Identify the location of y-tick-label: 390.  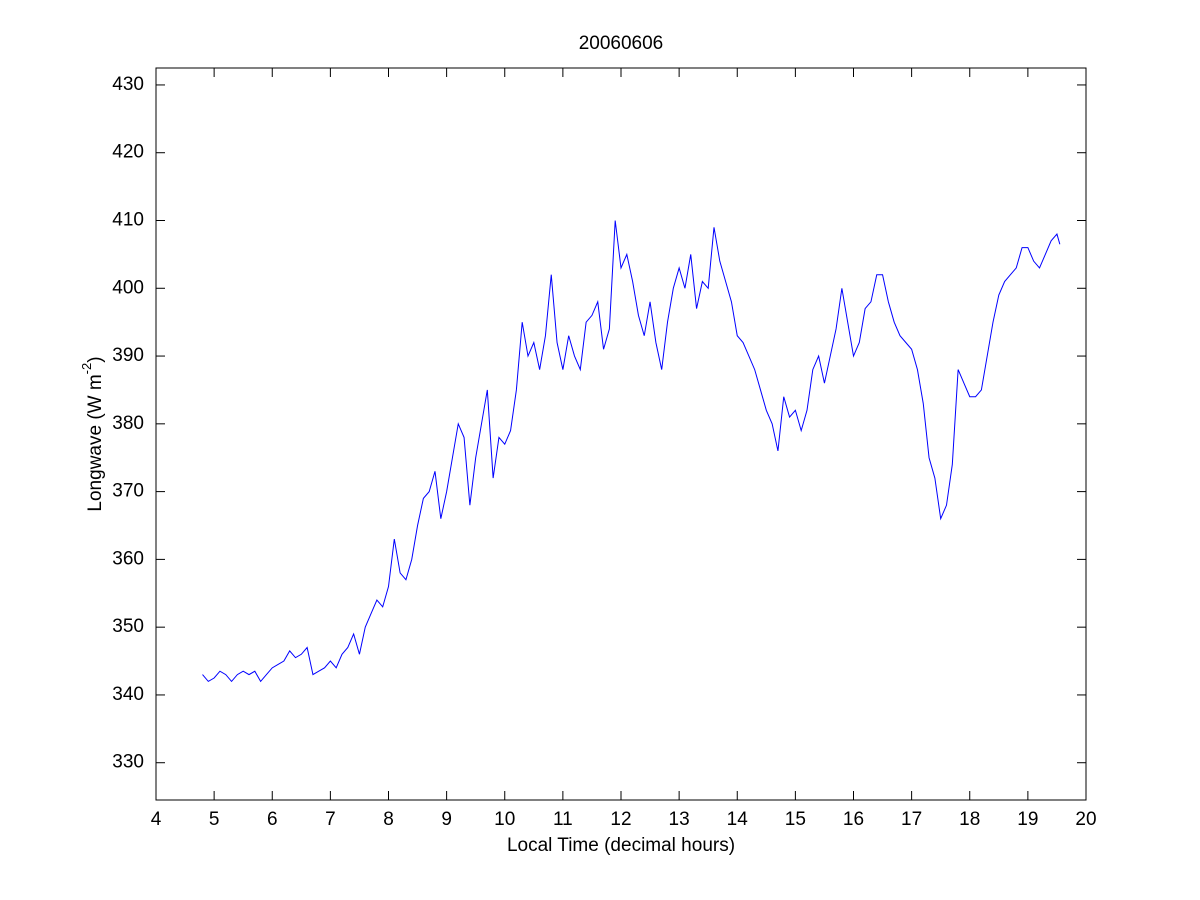
(128, 355).